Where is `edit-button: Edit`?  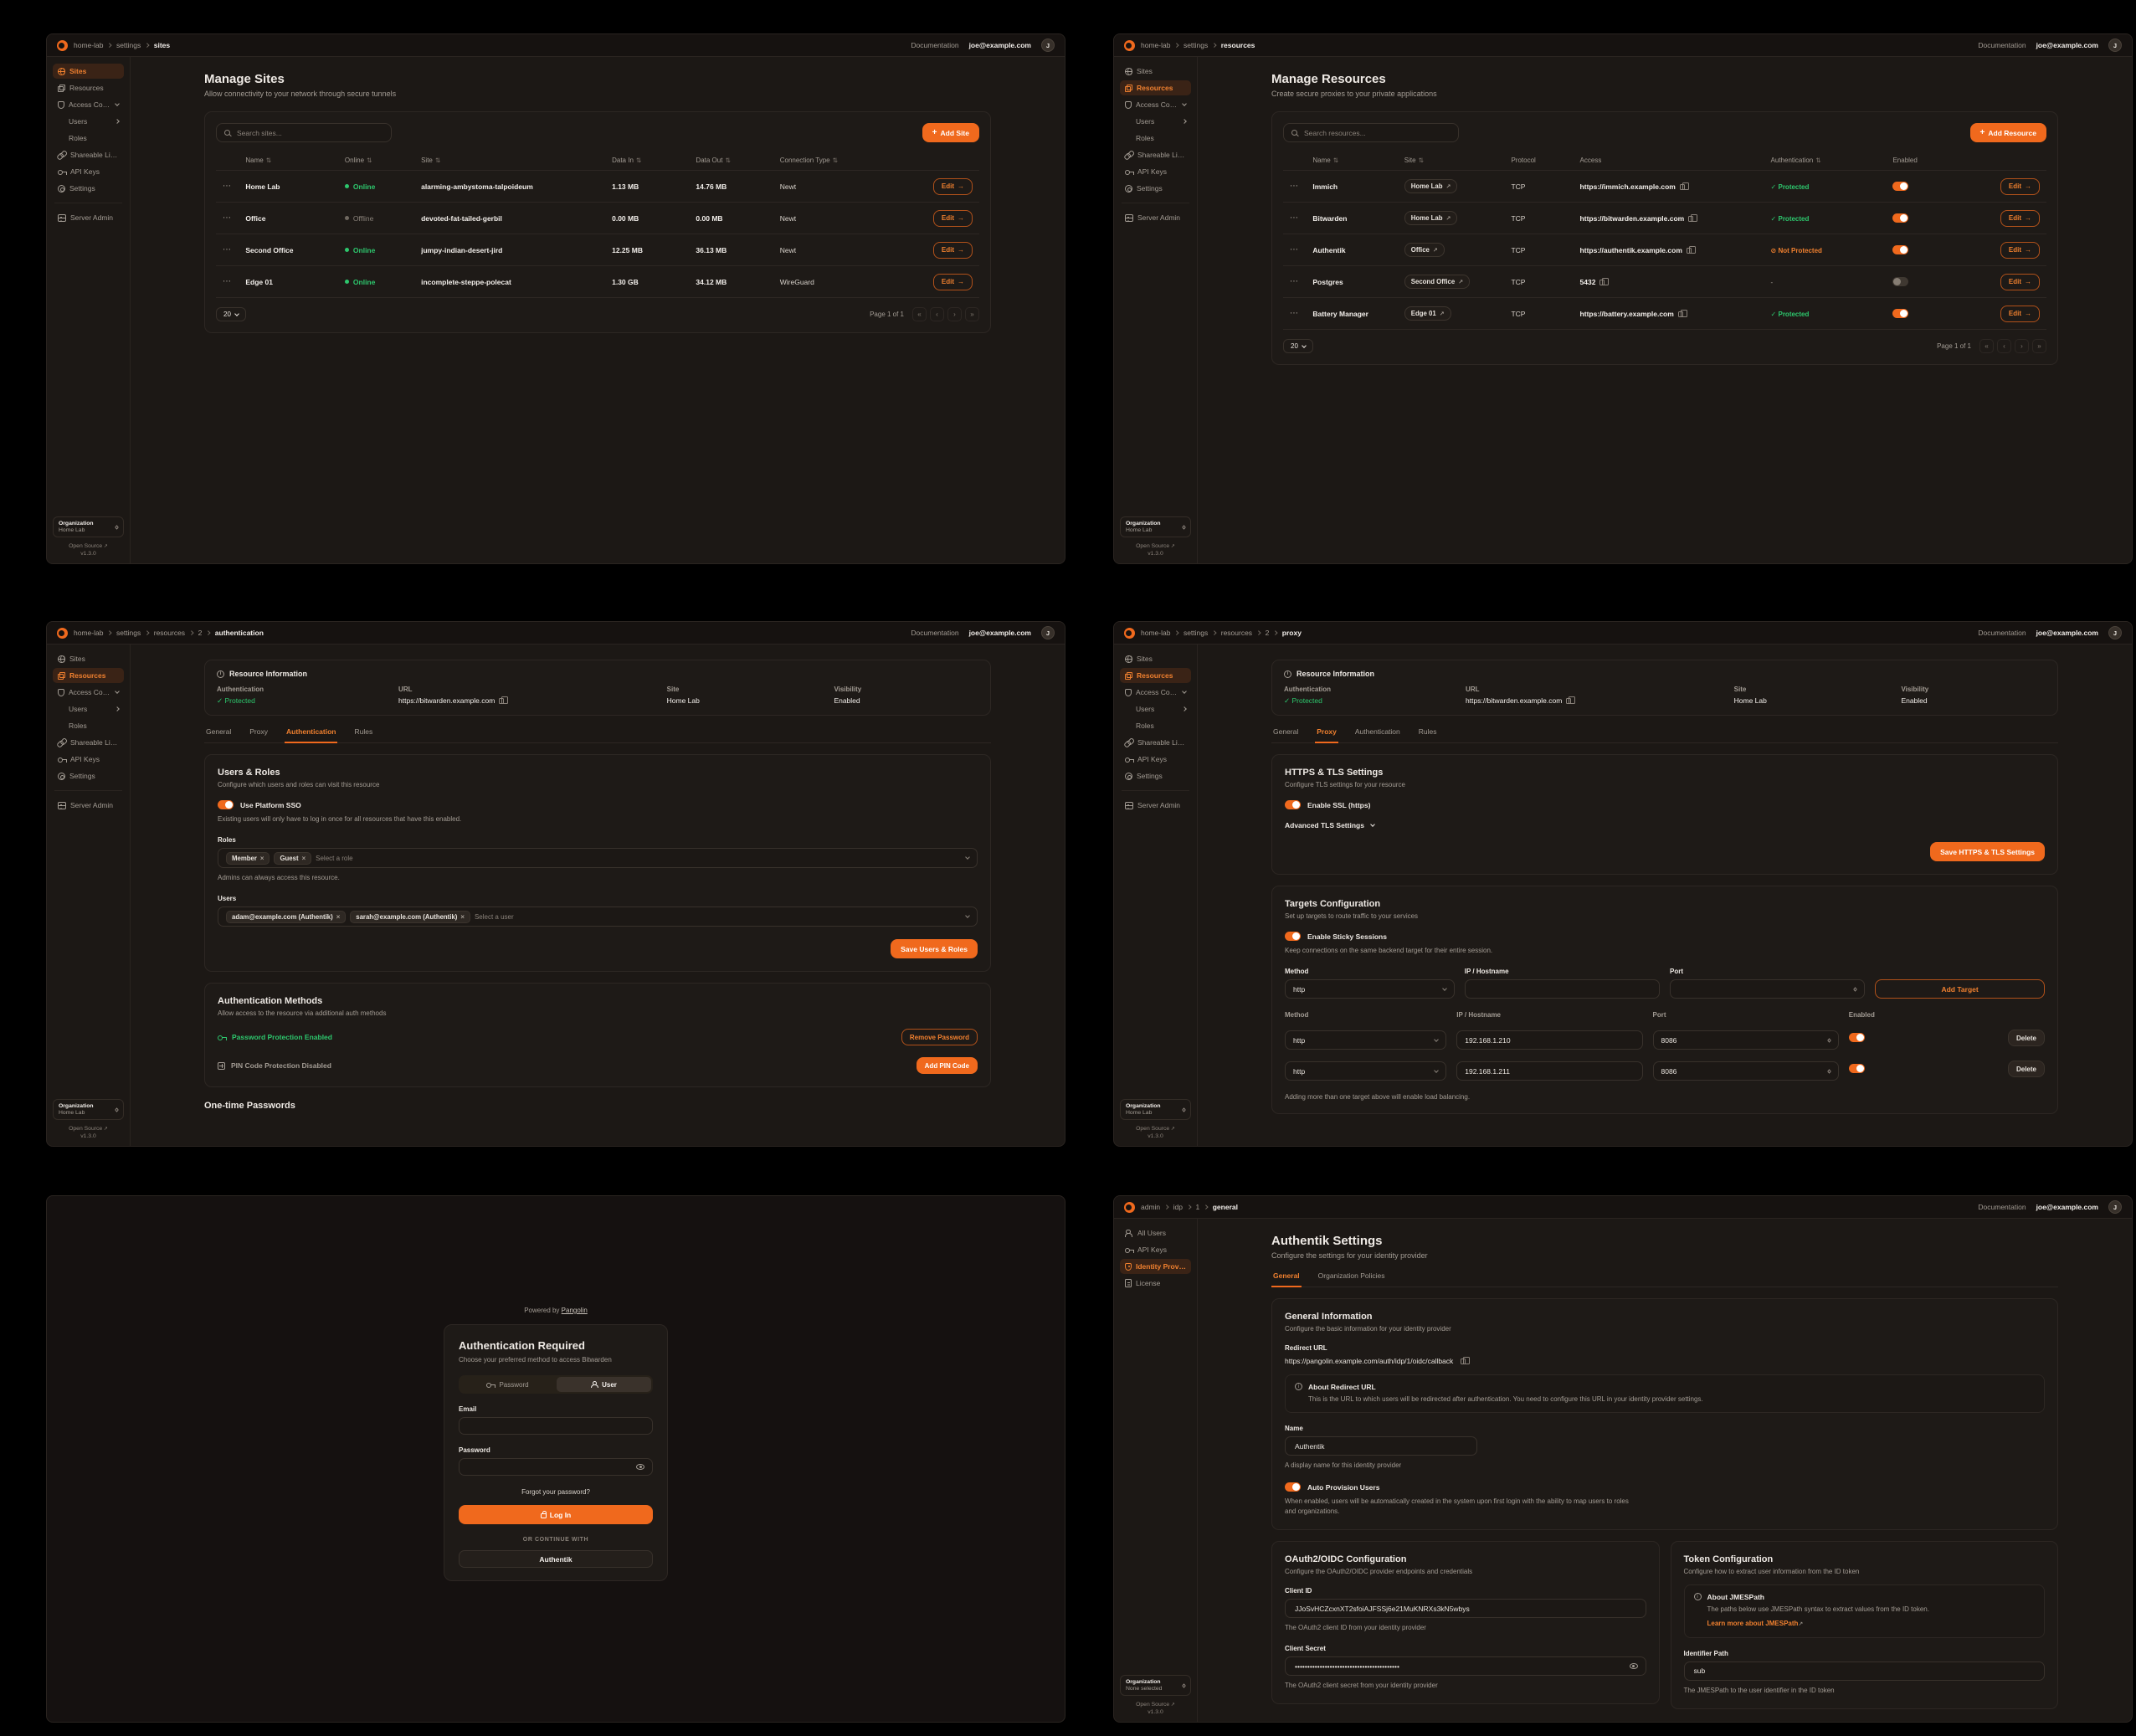 edit-button: Edit is located at coordinates (2020, 250).